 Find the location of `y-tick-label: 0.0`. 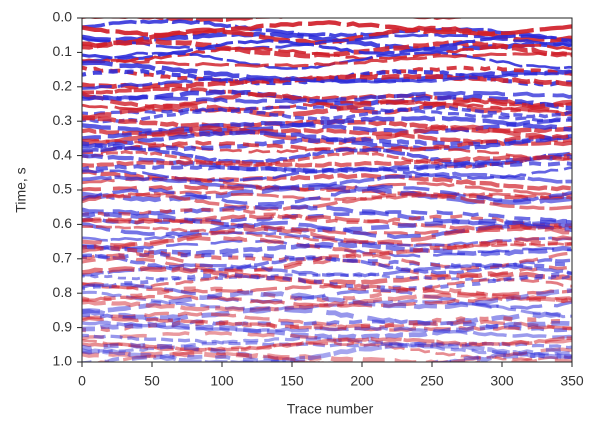

y-tick-label: 0.0 is located at coordinates (63, 17).